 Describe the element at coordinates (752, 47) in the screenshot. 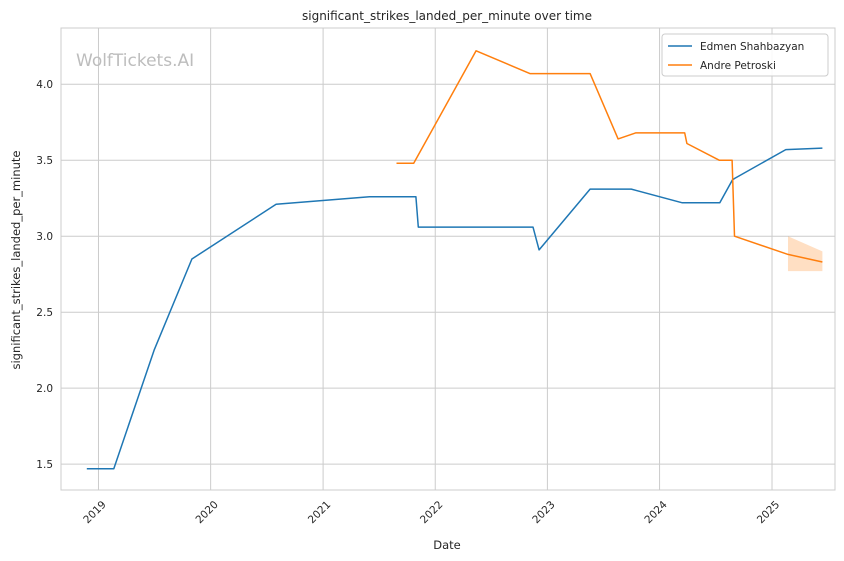

I see `legend-entry-0: Edmen Shahbazyan` at that location.